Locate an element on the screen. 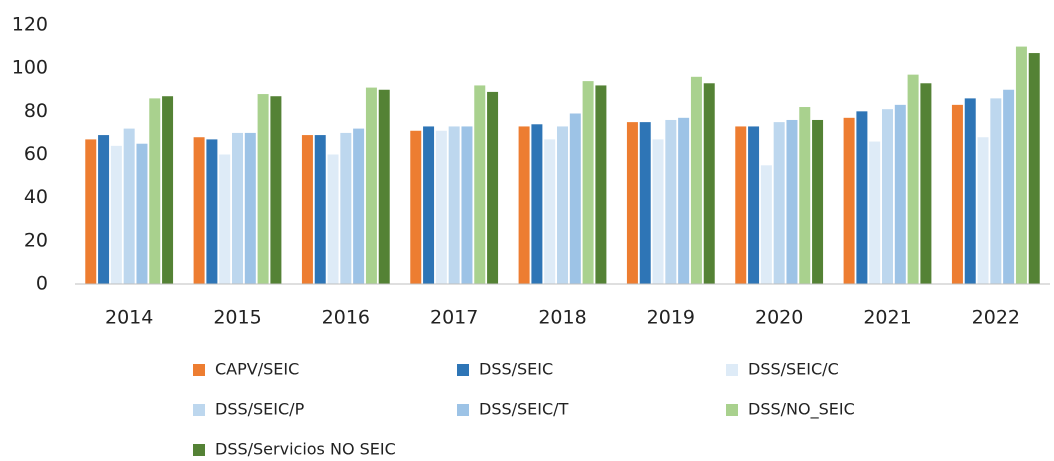  x-tick-label: 2018 is located at coordinates (562, 318).